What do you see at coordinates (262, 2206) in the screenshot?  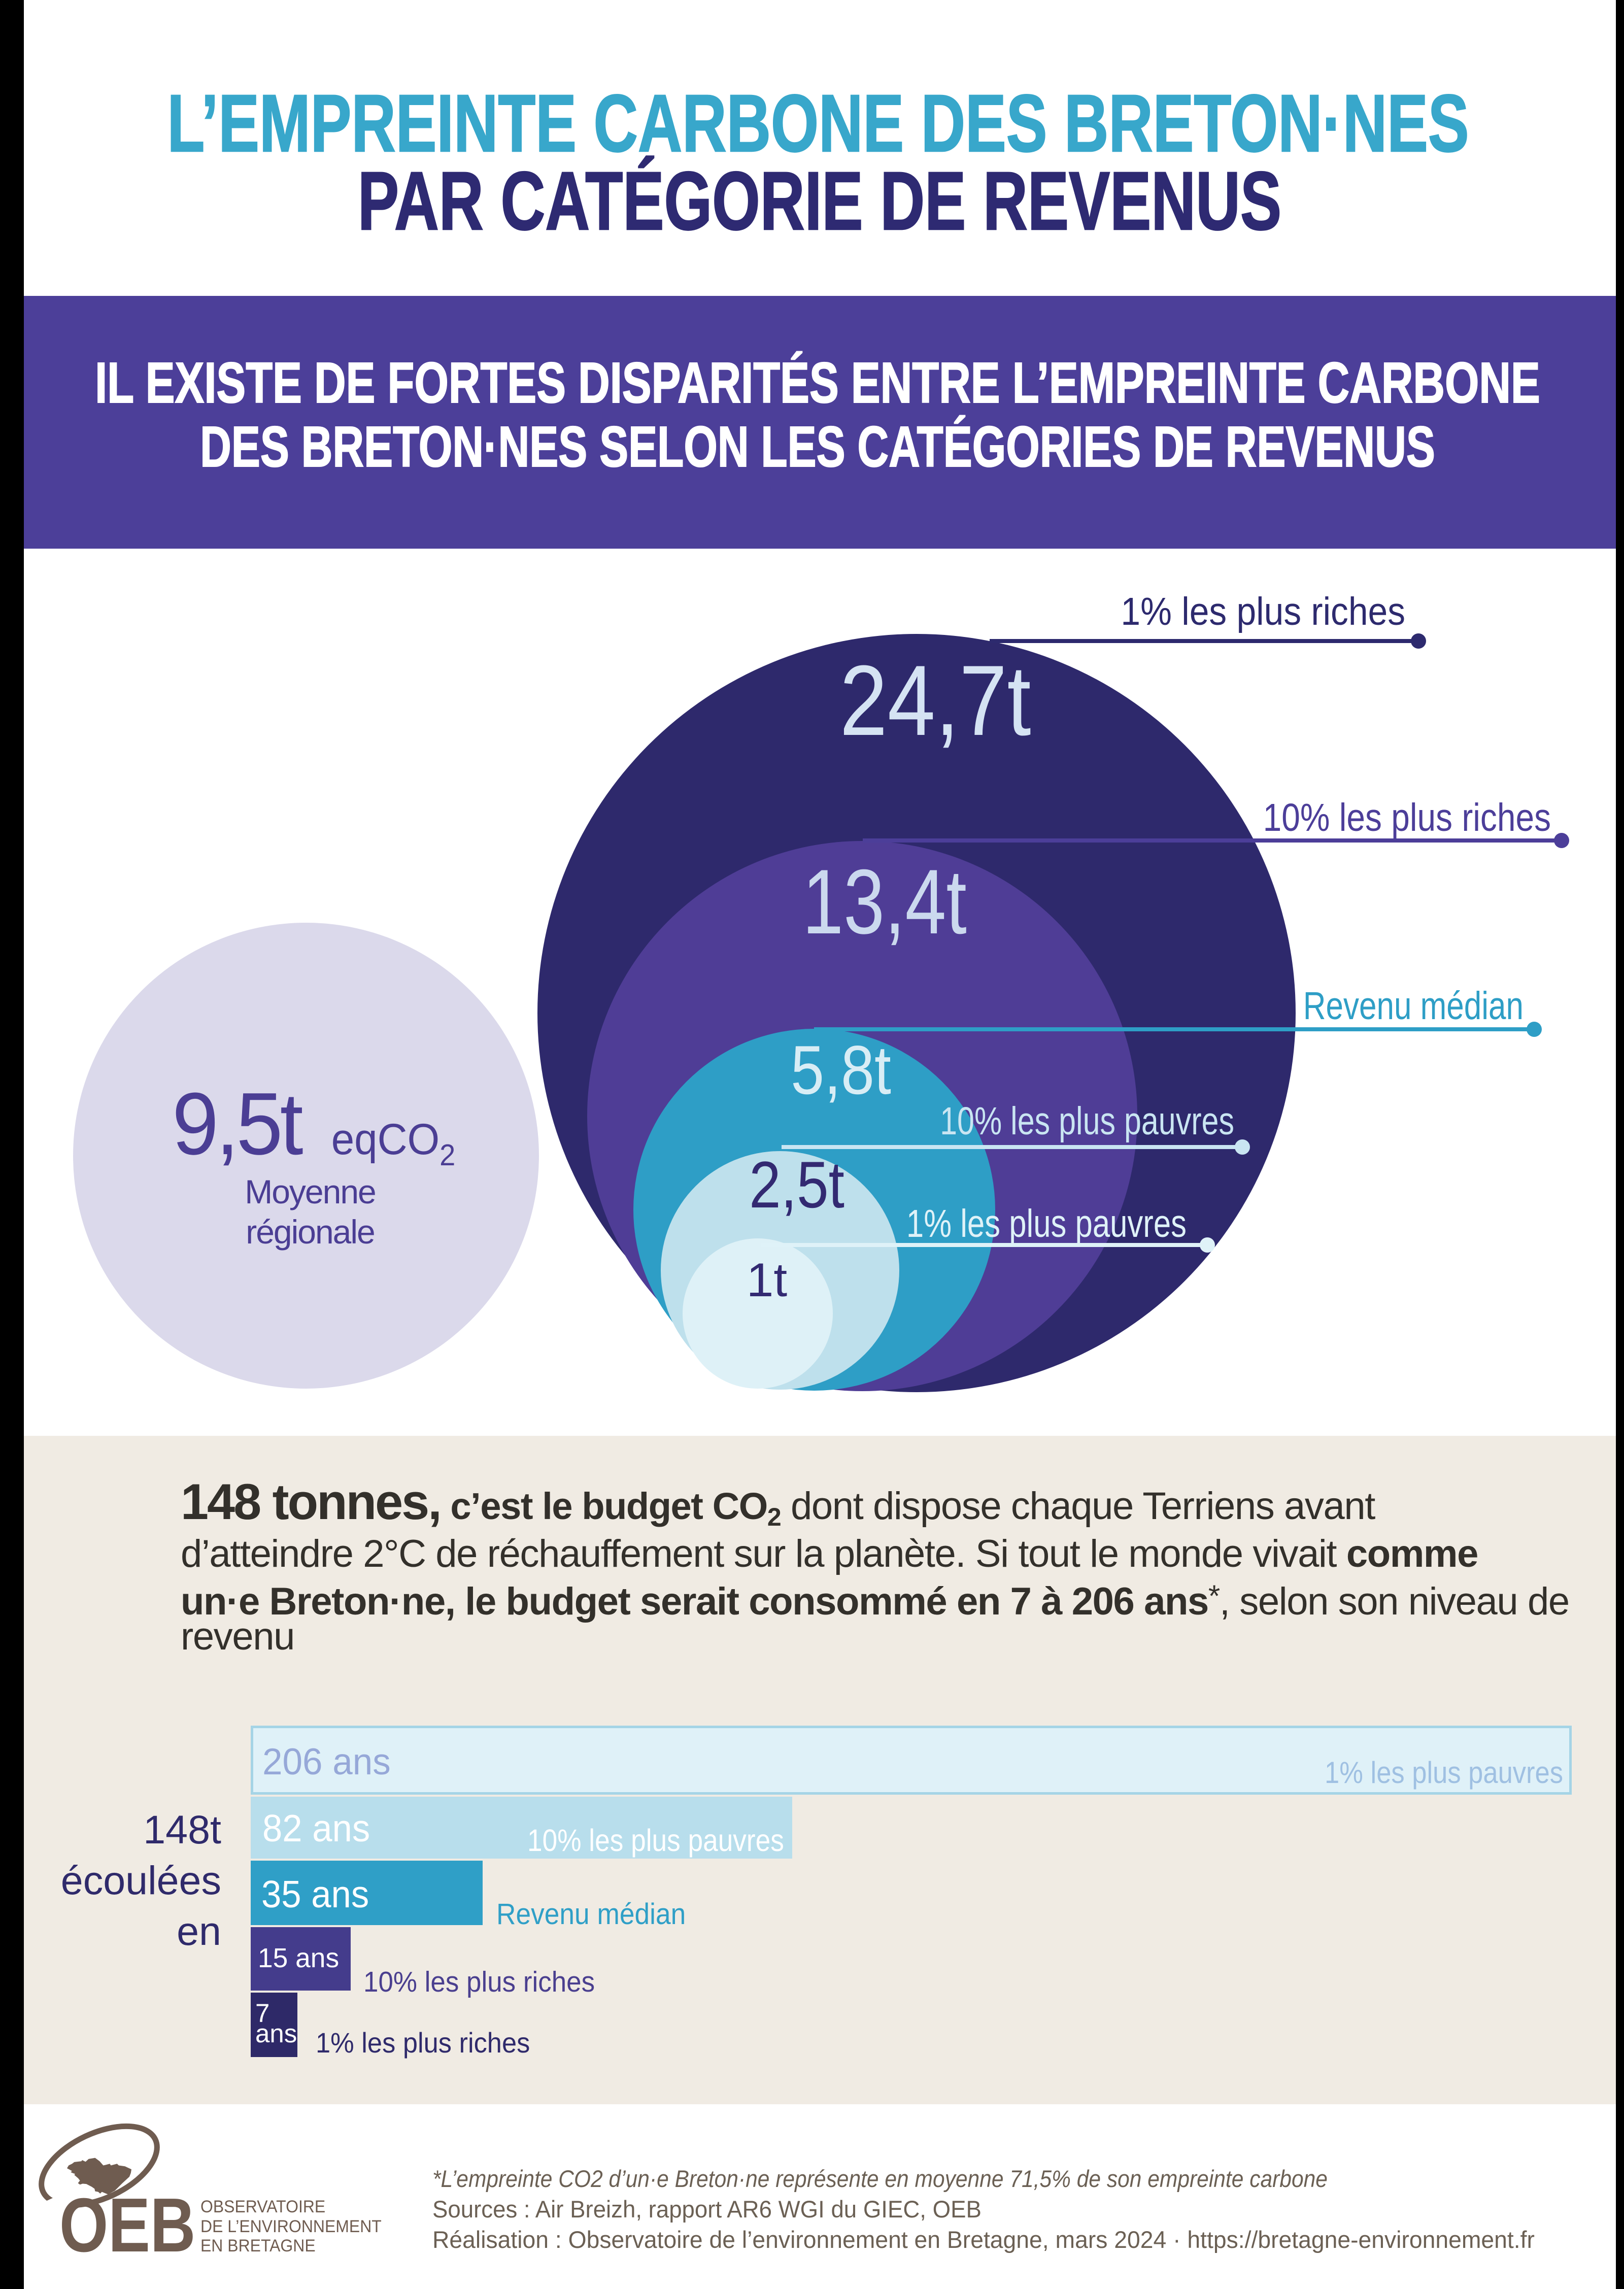 I see `svg-text: OBSERVATOIRE` at bounding box center [262, 2206].